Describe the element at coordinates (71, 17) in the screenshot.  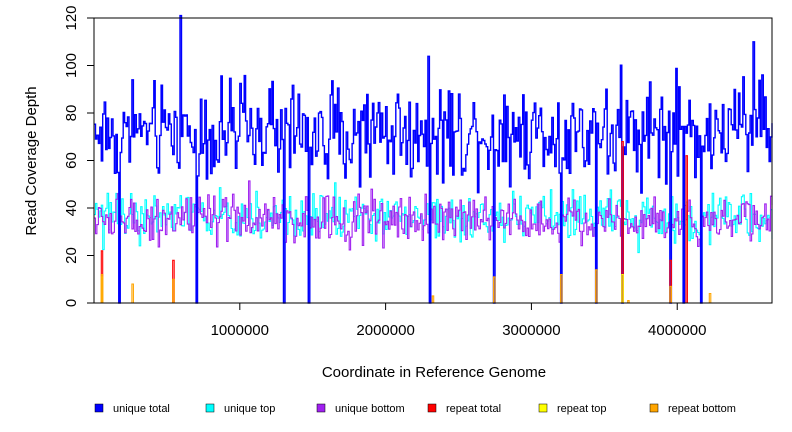
I see `y-tick-label: 120` at that location.